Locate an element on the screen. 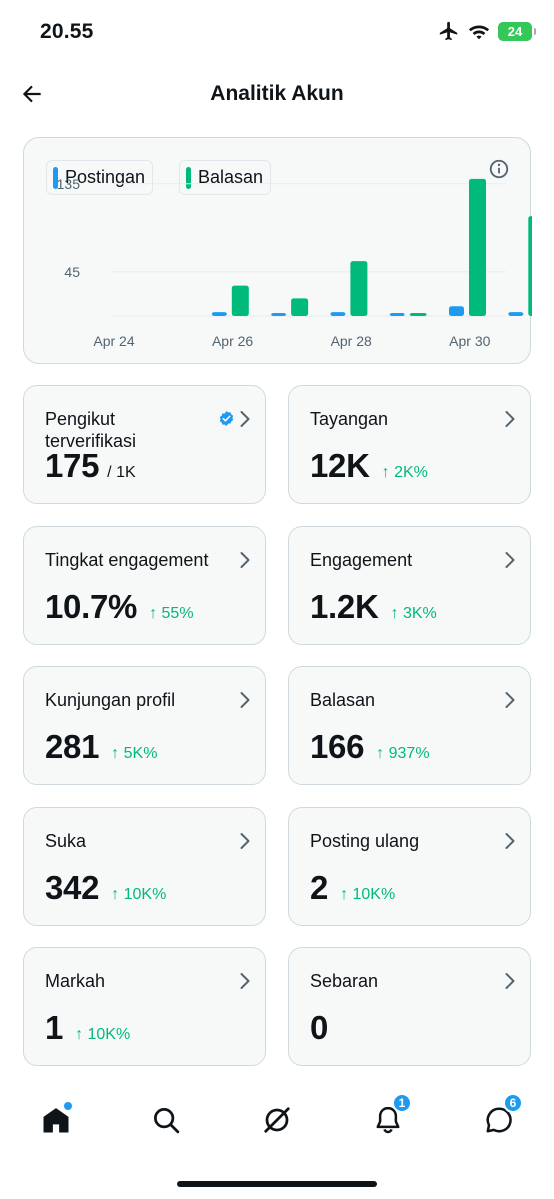 The image size is (554, 1199). messages-badge: 6 is located at coordinates (513, 1103).